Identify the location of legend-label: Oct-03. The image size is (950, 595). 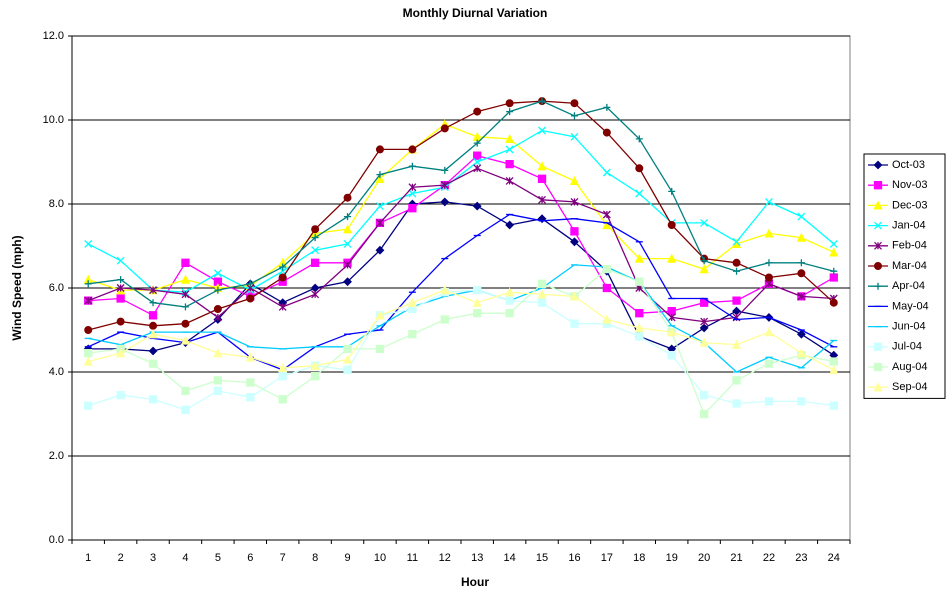
(908, 165).